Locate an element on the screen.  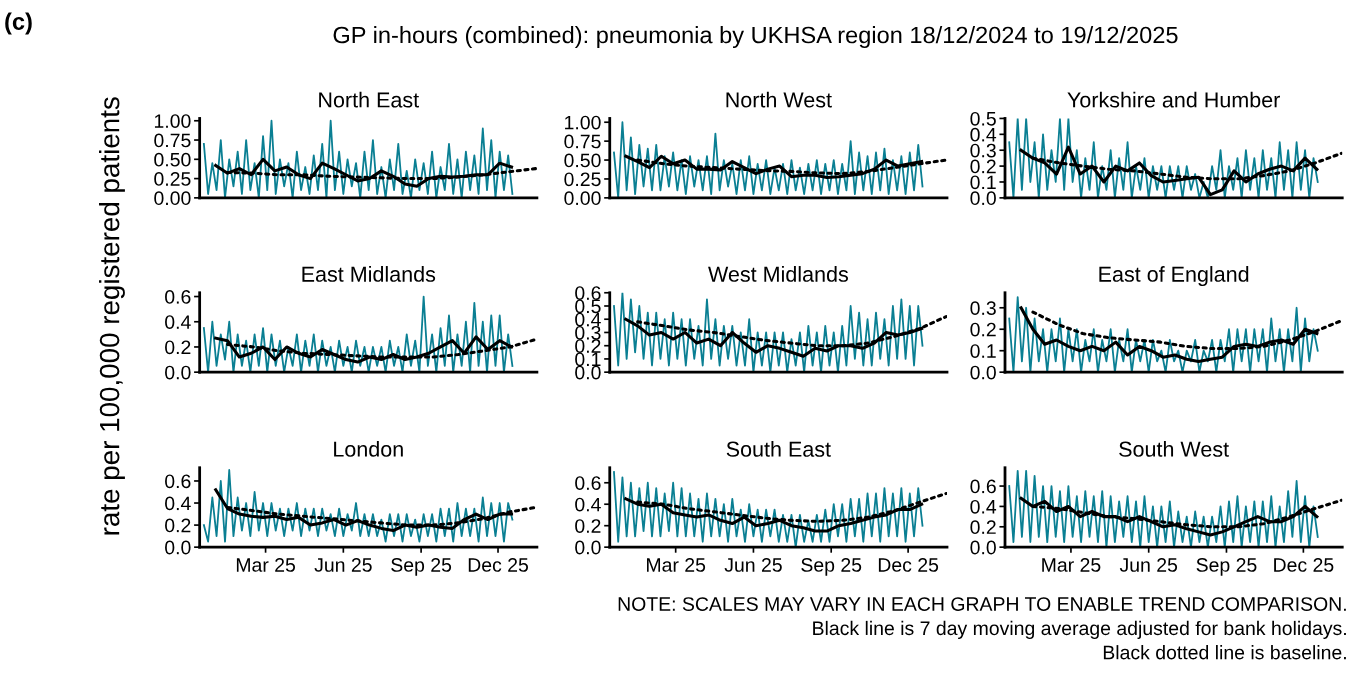
chart-title: North West is located at coordinates (779, 99).